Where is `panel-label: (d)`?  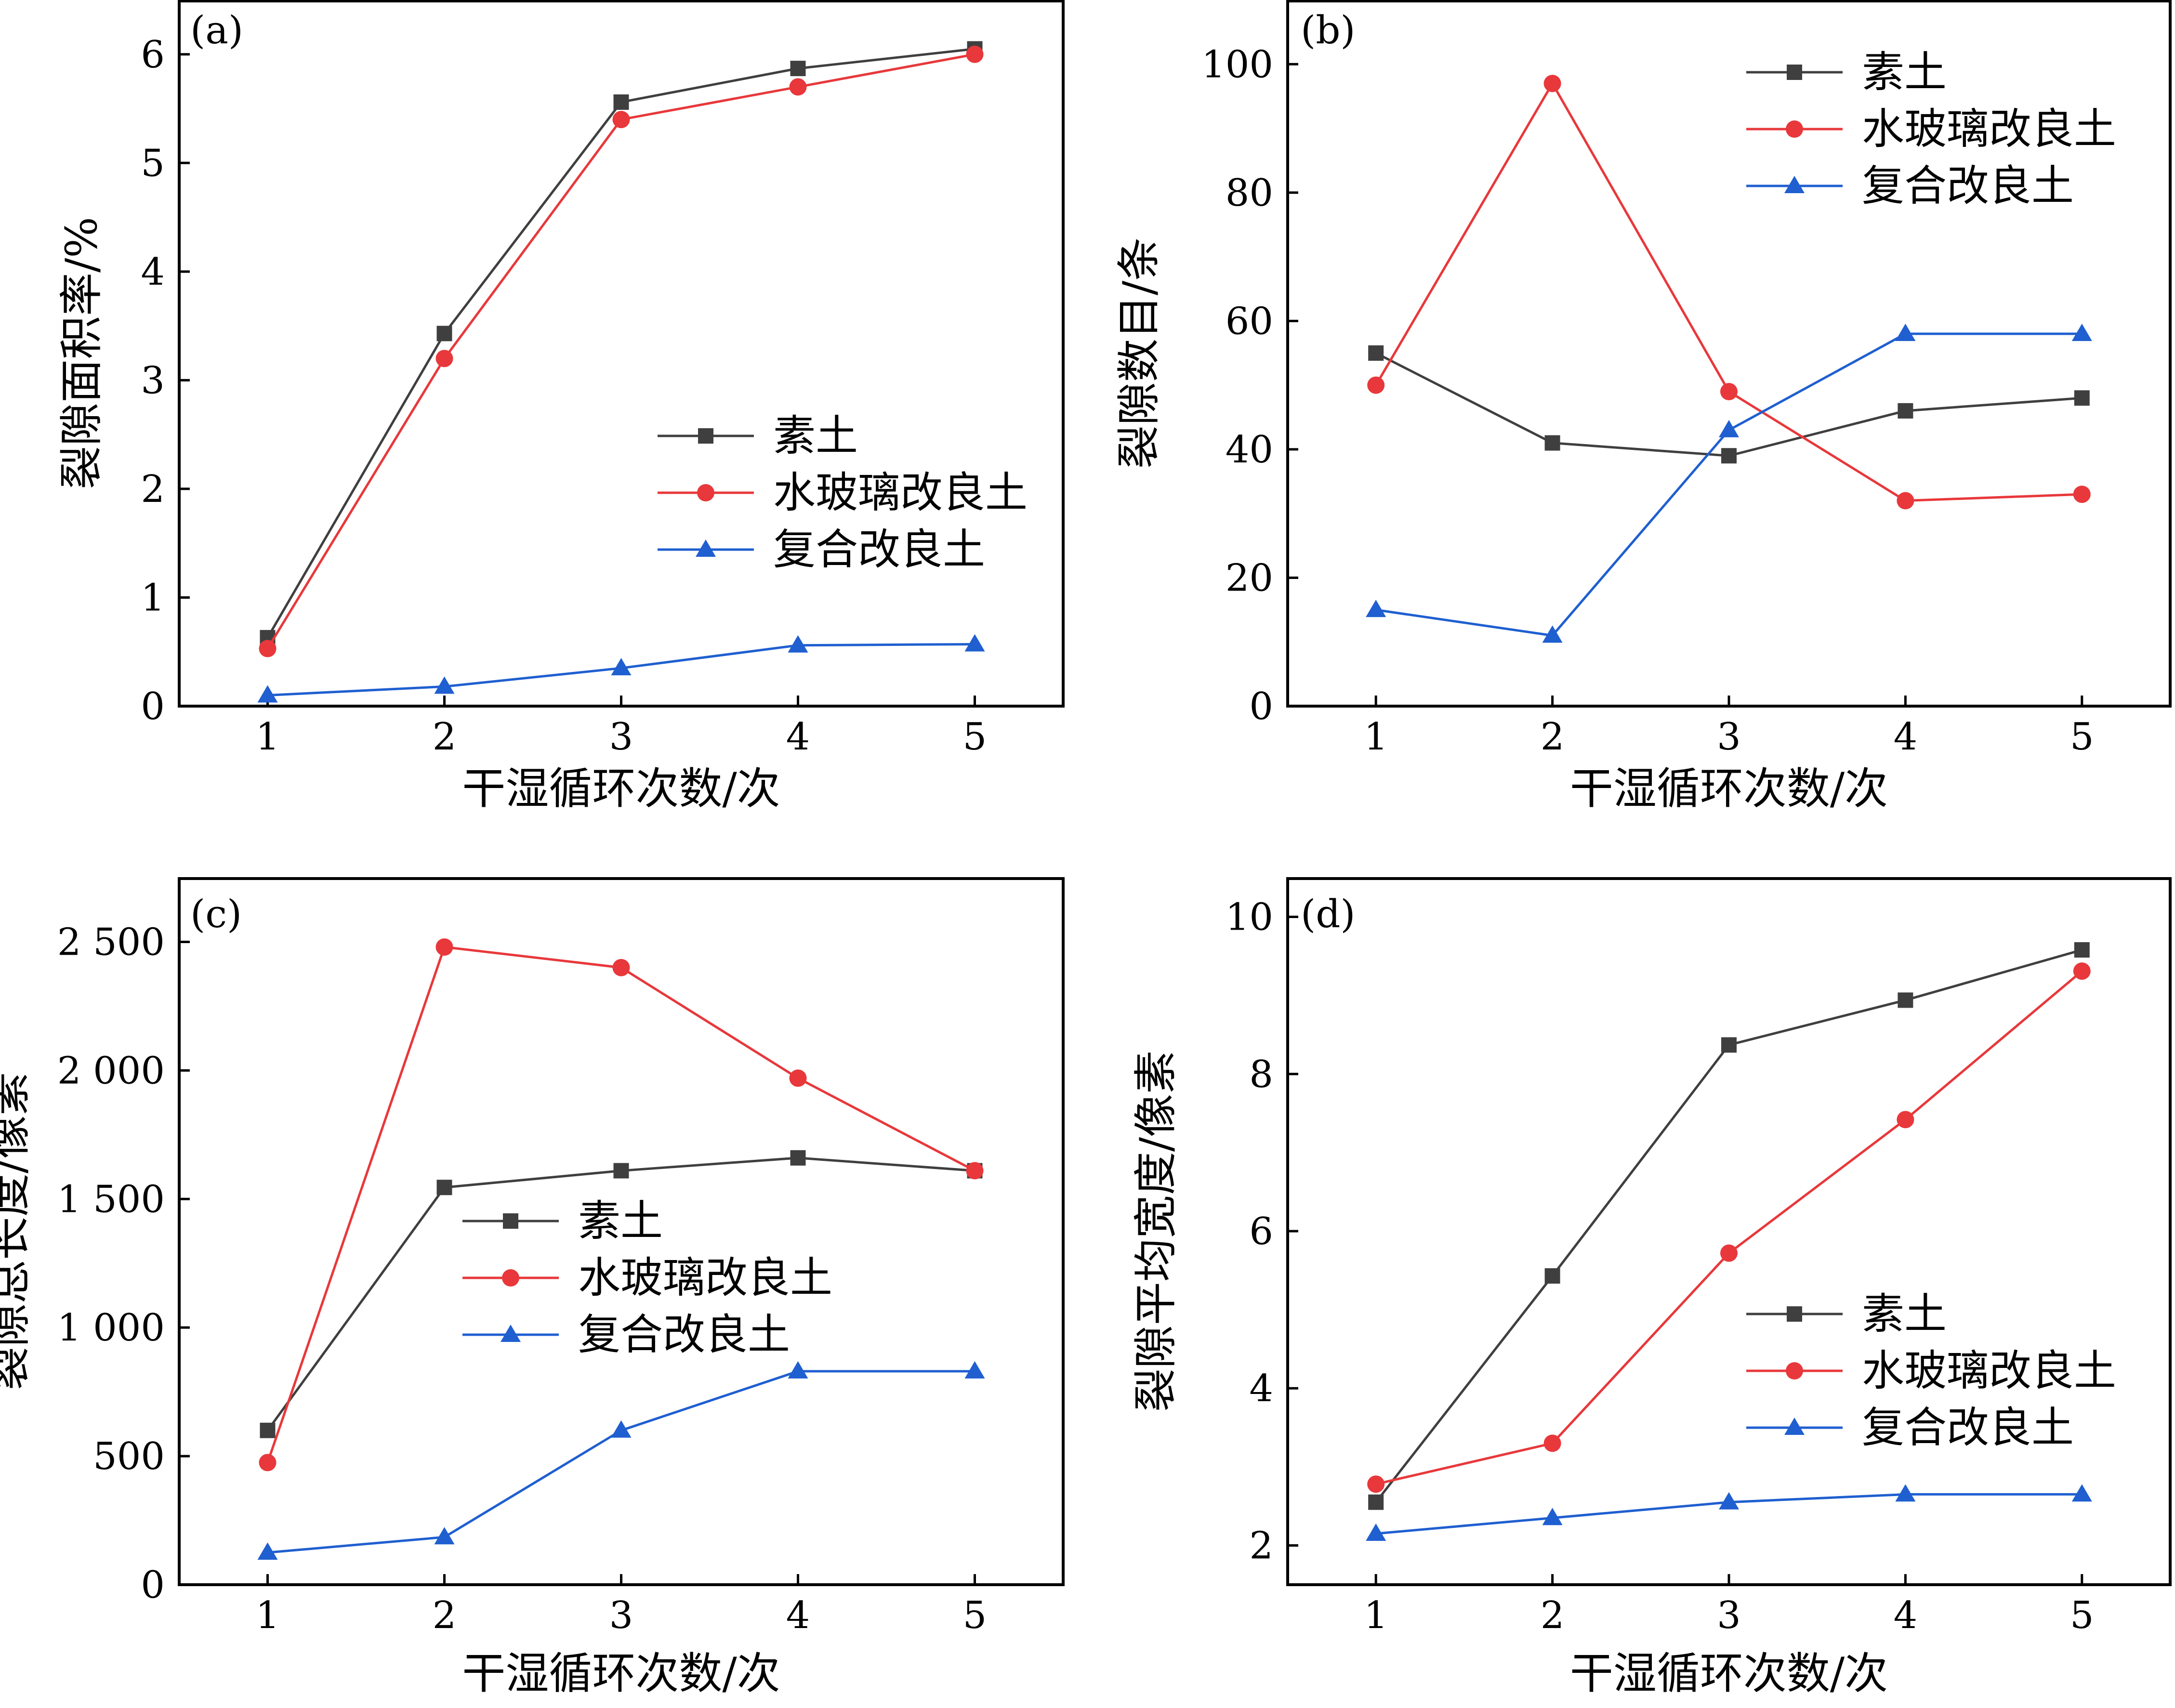
panel-label: (d) is located at coordinates (1328, 914).